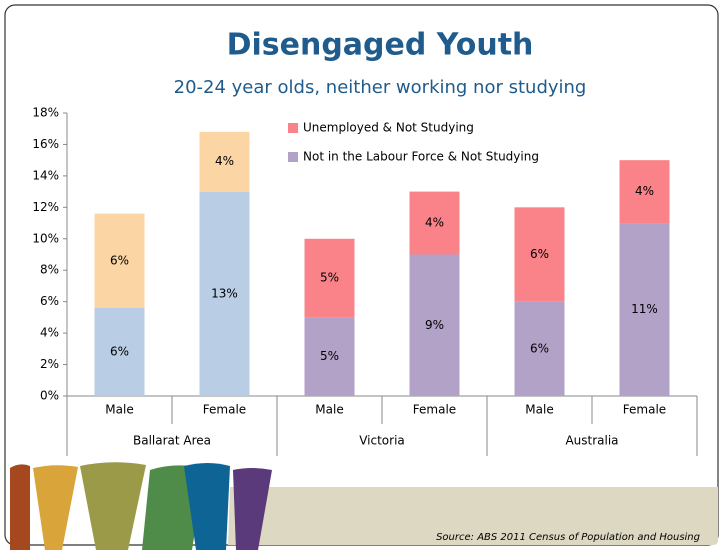 The width and height of the screenshot is (724, 550). What do you see at coordinates (388, 128) in the screenshot?
I see `legend-label: Unemployed & Not Studying` at bounding box center [388, 128].